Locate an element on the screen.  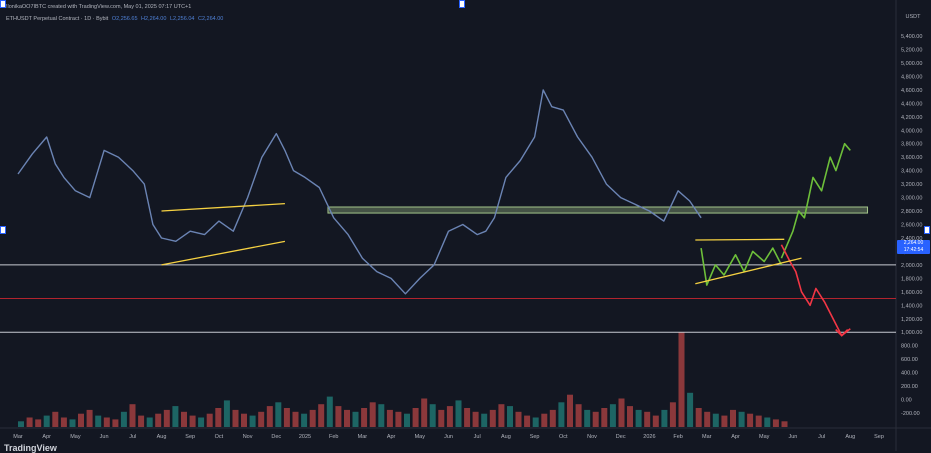
y-tick-label: 600.00 is located at coordinates (909, 360).